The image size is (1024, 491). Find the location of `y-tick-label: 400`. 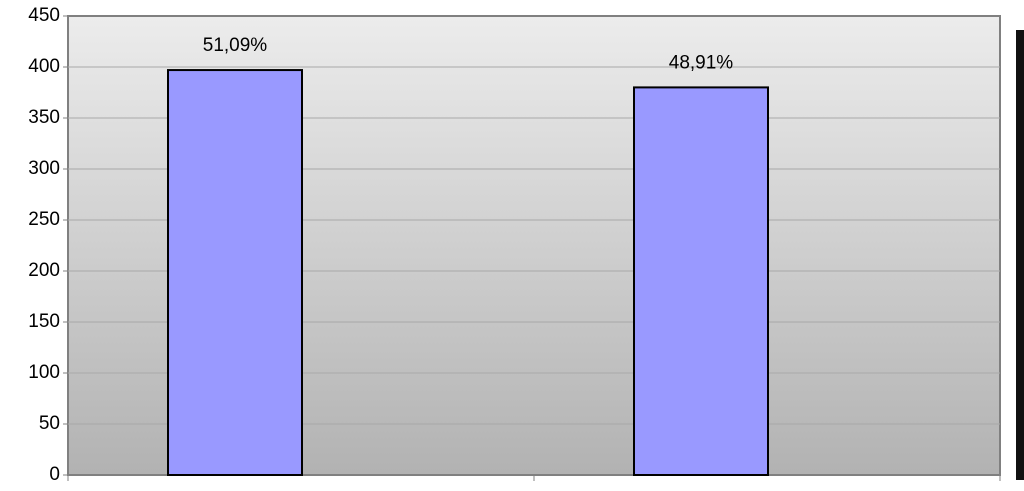

y-tick-label: 400 is located at coordinates (44, 66).